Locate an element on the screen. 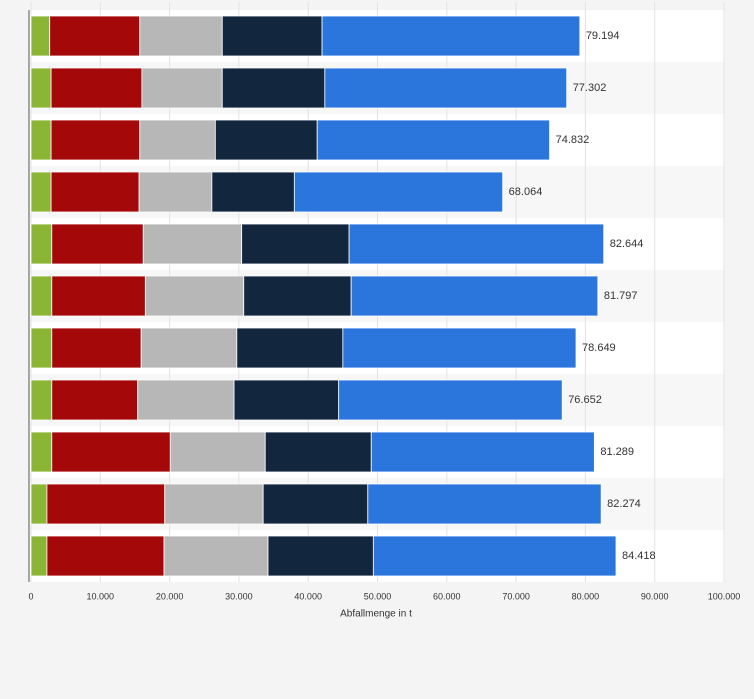 This screenshot has width=754, height=699. x-tick-label: 80.000 is located at coordinates (586, 596).